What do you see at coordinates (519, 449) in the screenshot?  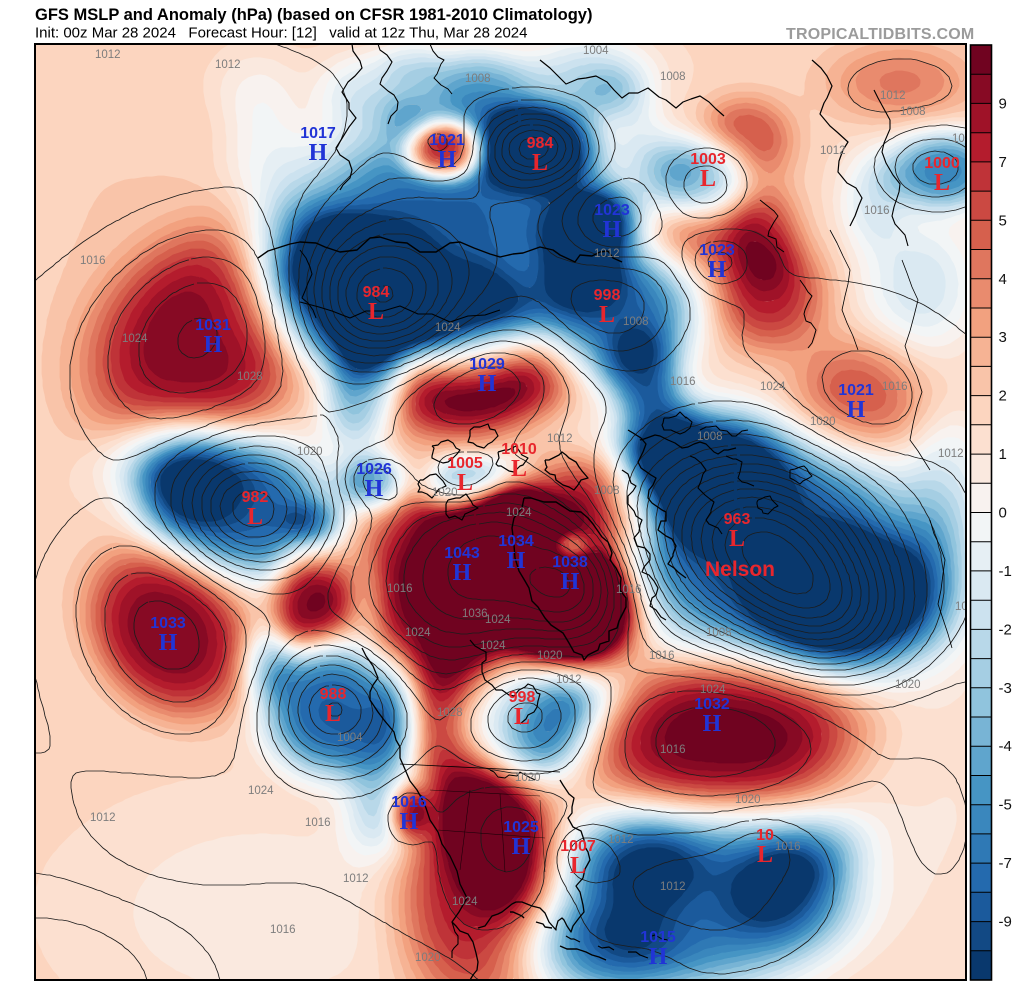 I see `svg-text: 1010` at bounding box center [519, 449].